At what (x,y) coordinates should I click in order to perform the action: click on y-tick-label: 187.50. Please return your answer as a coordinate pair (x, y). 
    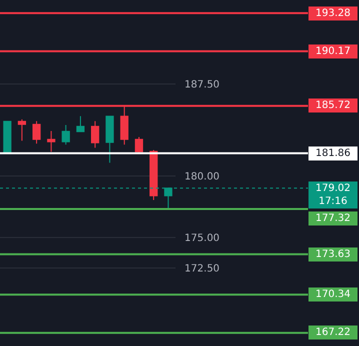
    Looking at the image, I should click on (202, 85).